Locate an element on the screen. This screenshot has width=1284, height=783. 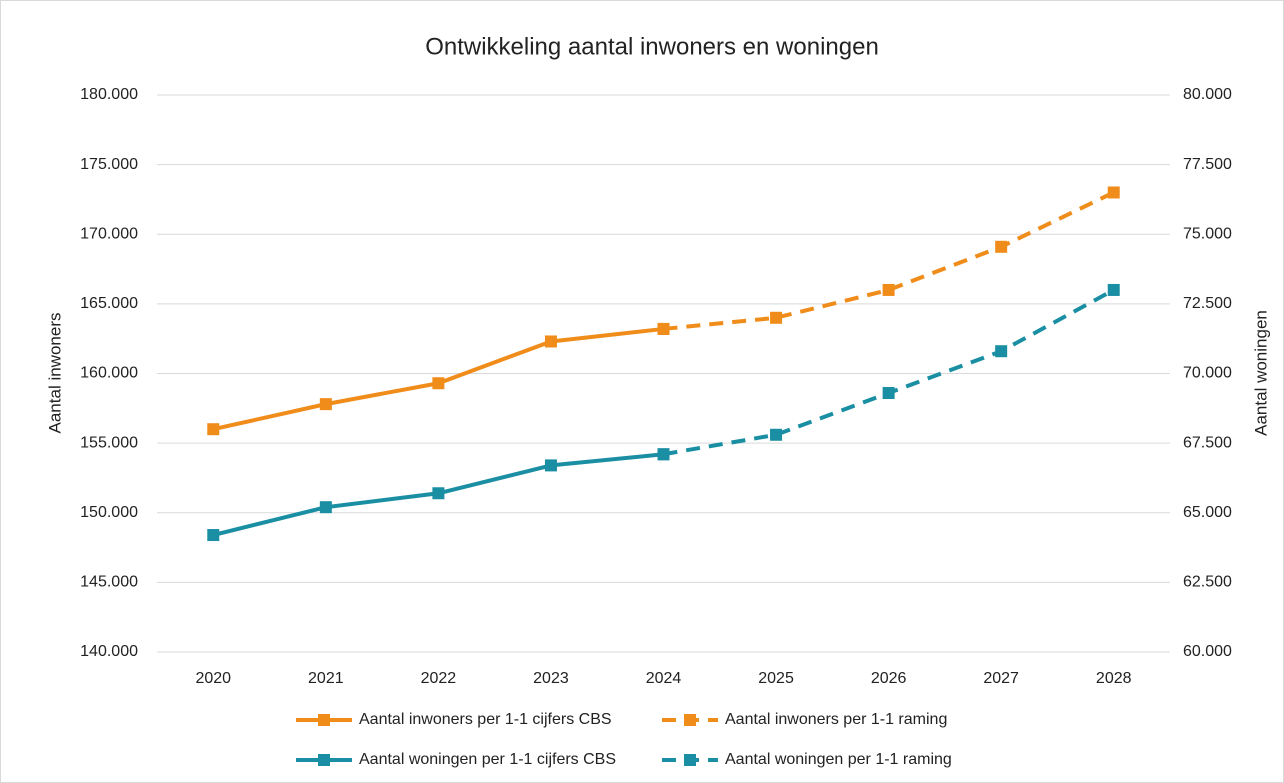
y2-tick-label: 60.000 is located at coordinates (1207, 651).